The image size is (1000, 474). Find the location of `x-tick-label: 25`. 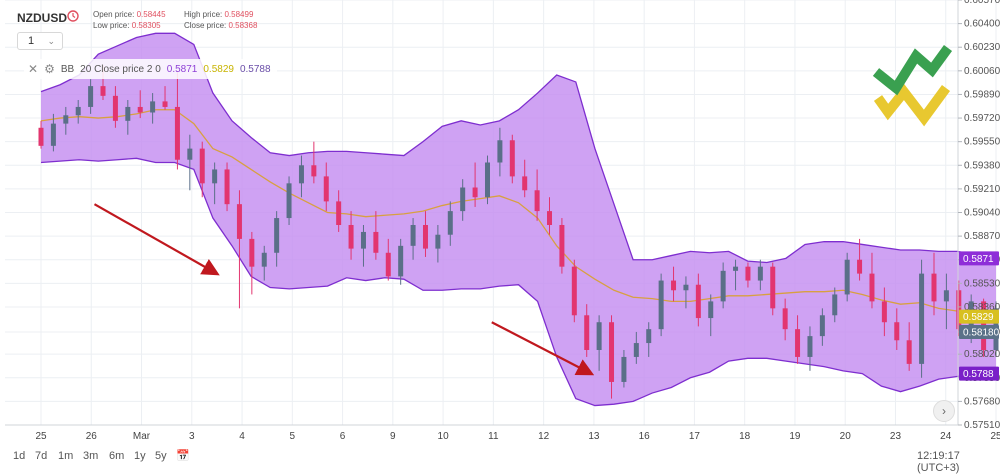

x-tick-label: 25 is located at coordinates (41, 436).